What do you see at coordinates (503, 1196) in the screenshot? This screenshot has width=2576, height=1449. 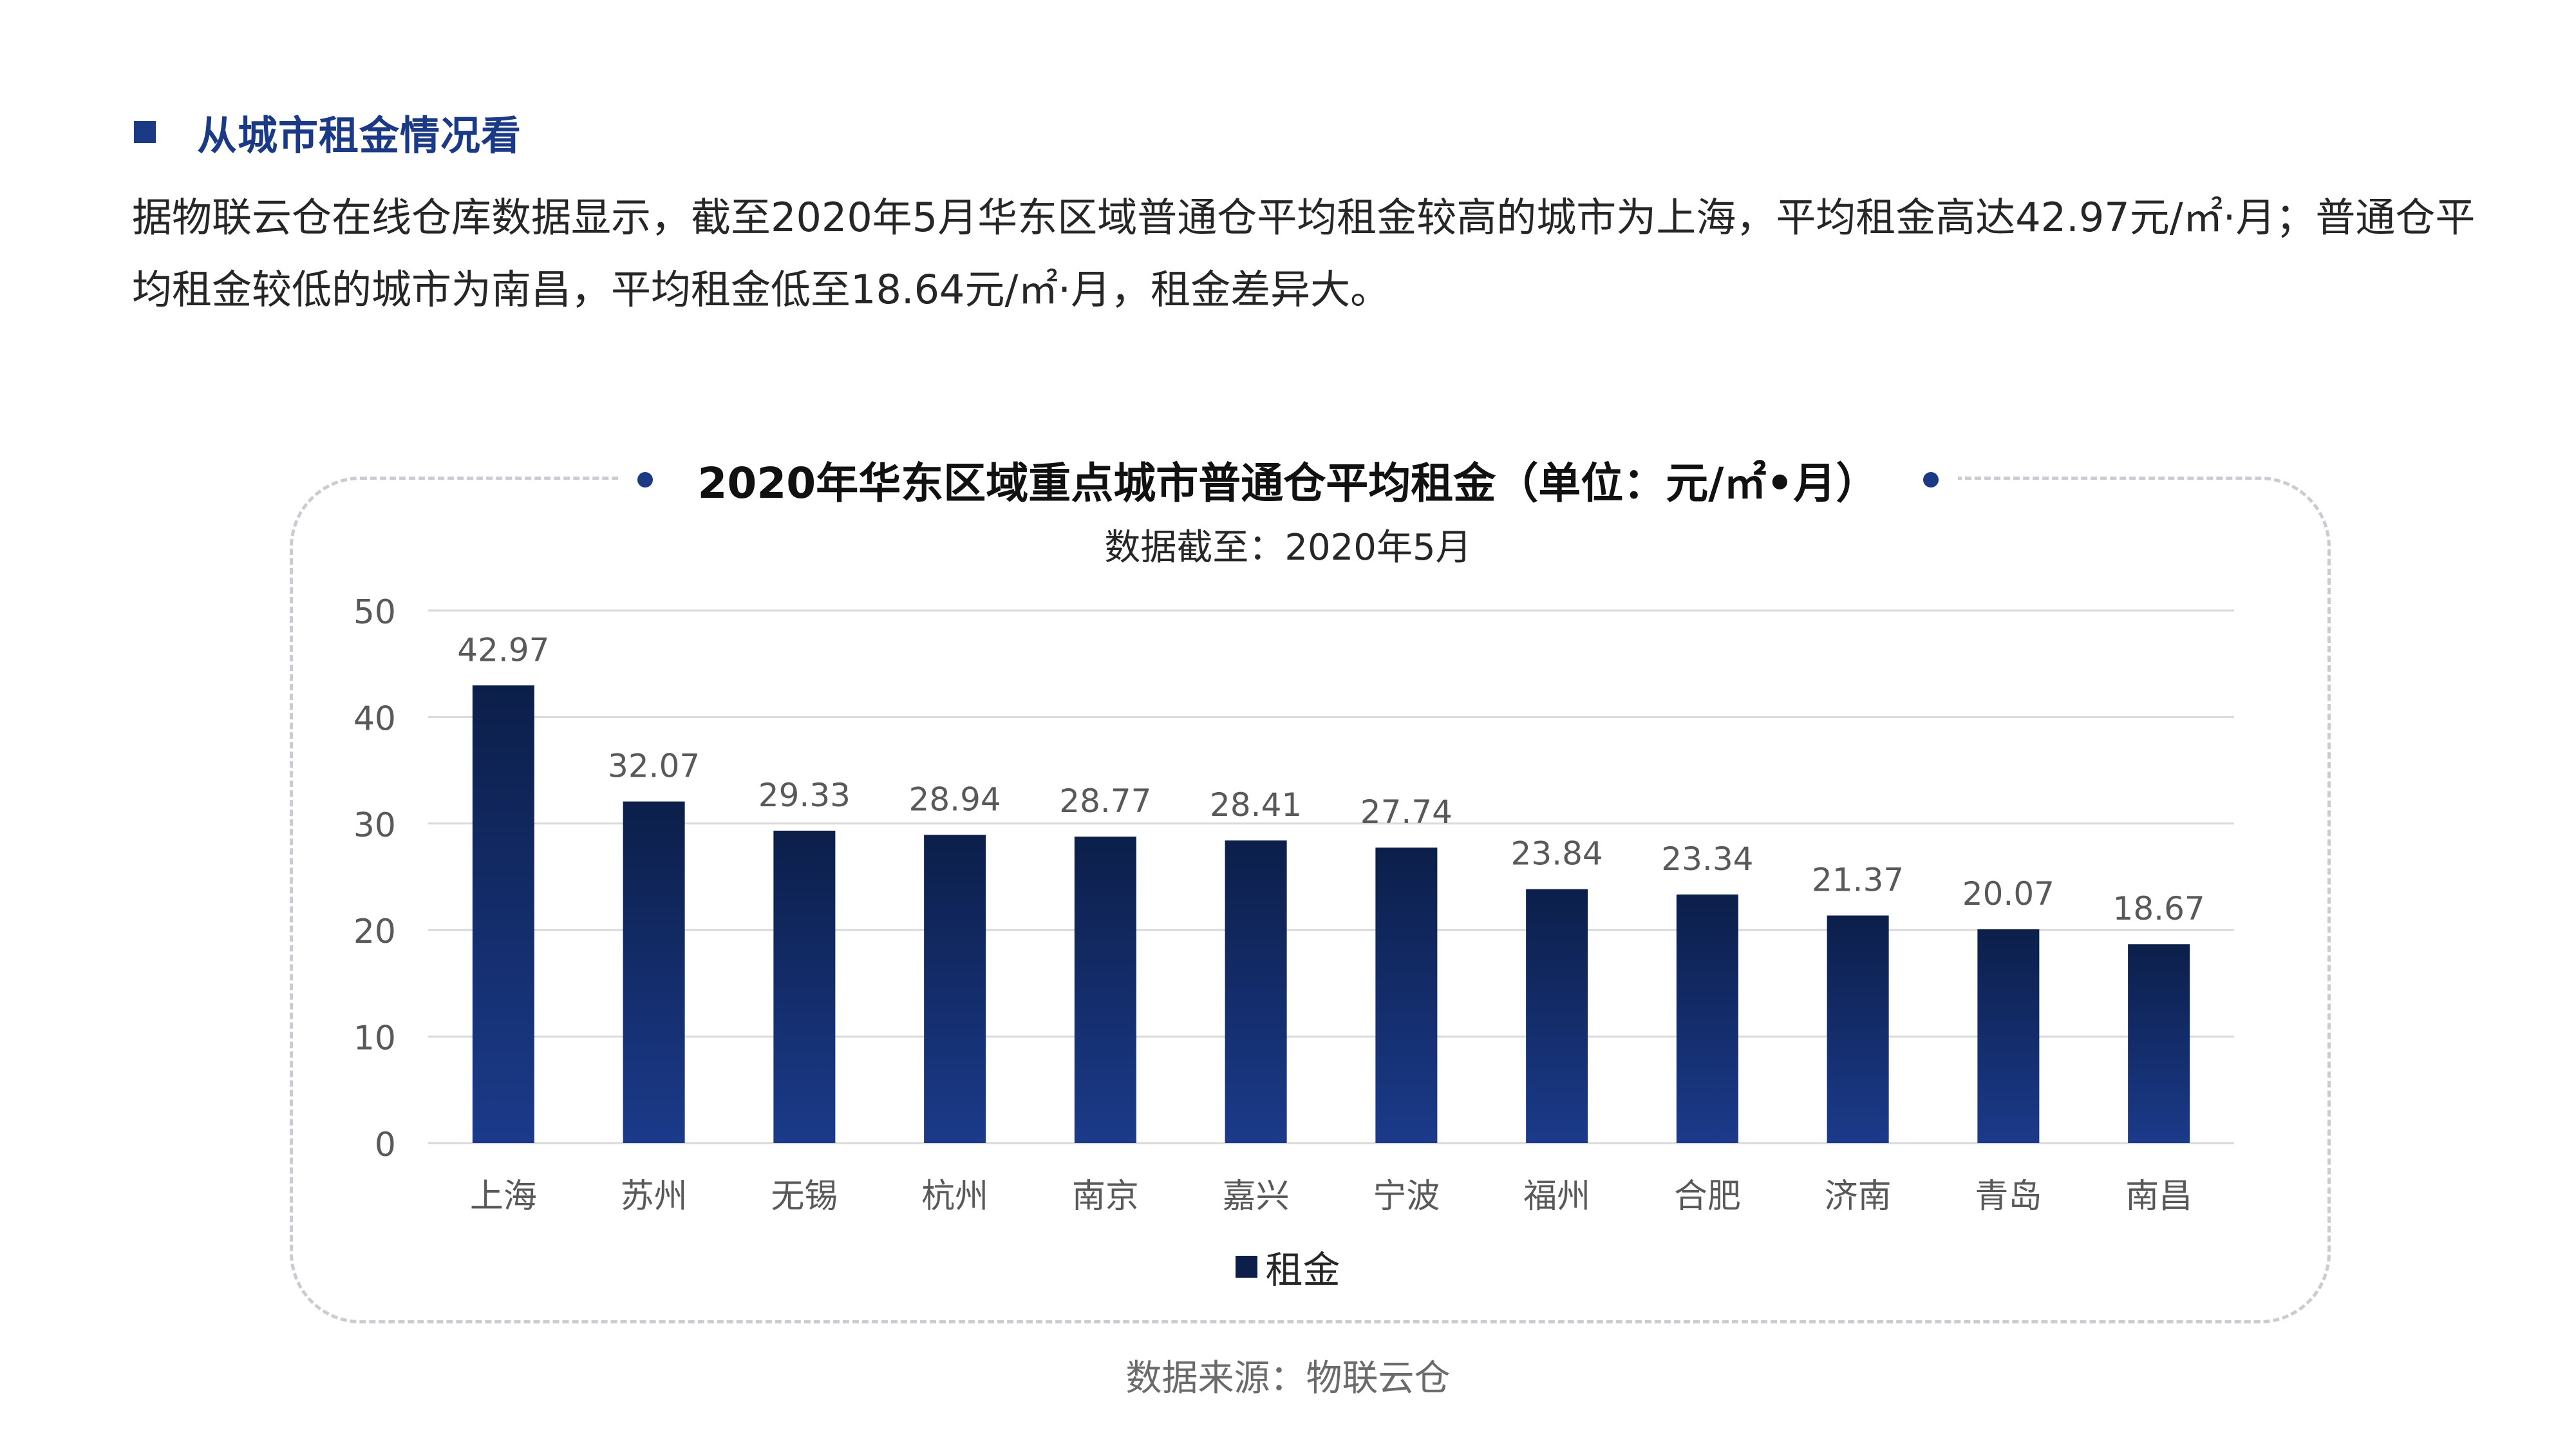 I see `x-tick-label: 上海` at bounding box center [503, 1196].